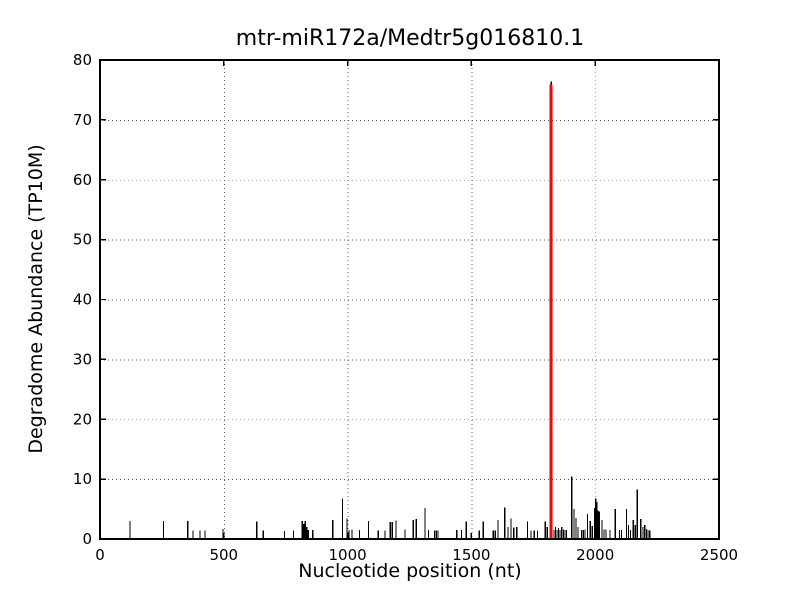  What do you see at coordinates (82, 60) in the screenshot?
I see `y-tick-label: 80` at bounding box center [82, 60].